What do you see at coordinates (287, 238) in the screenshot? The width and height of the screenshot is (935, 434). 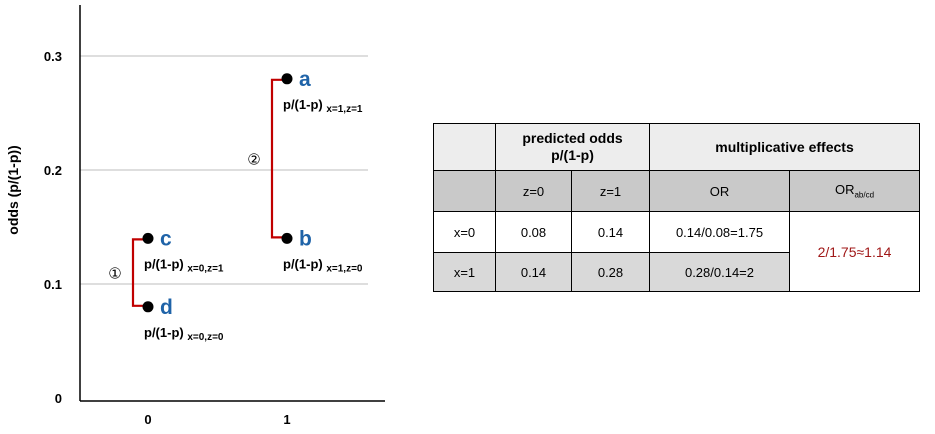 I see `point-b` at bounding box center [287, 238].